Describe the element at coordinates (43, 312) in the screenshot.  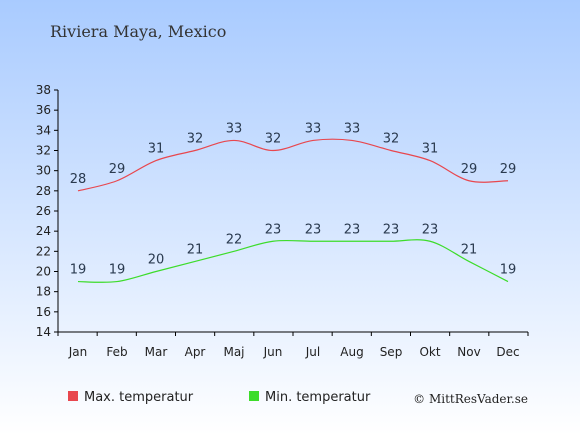
I see `y-tick-label: 16` at that location.